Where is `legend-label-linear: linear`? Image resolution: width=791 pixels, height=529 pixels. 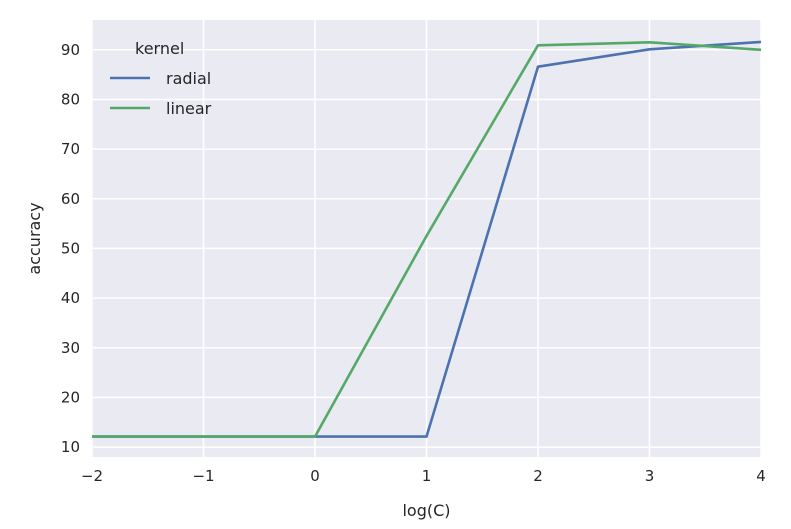
legend-label-linear: linear is located at coordinates (189, 108).